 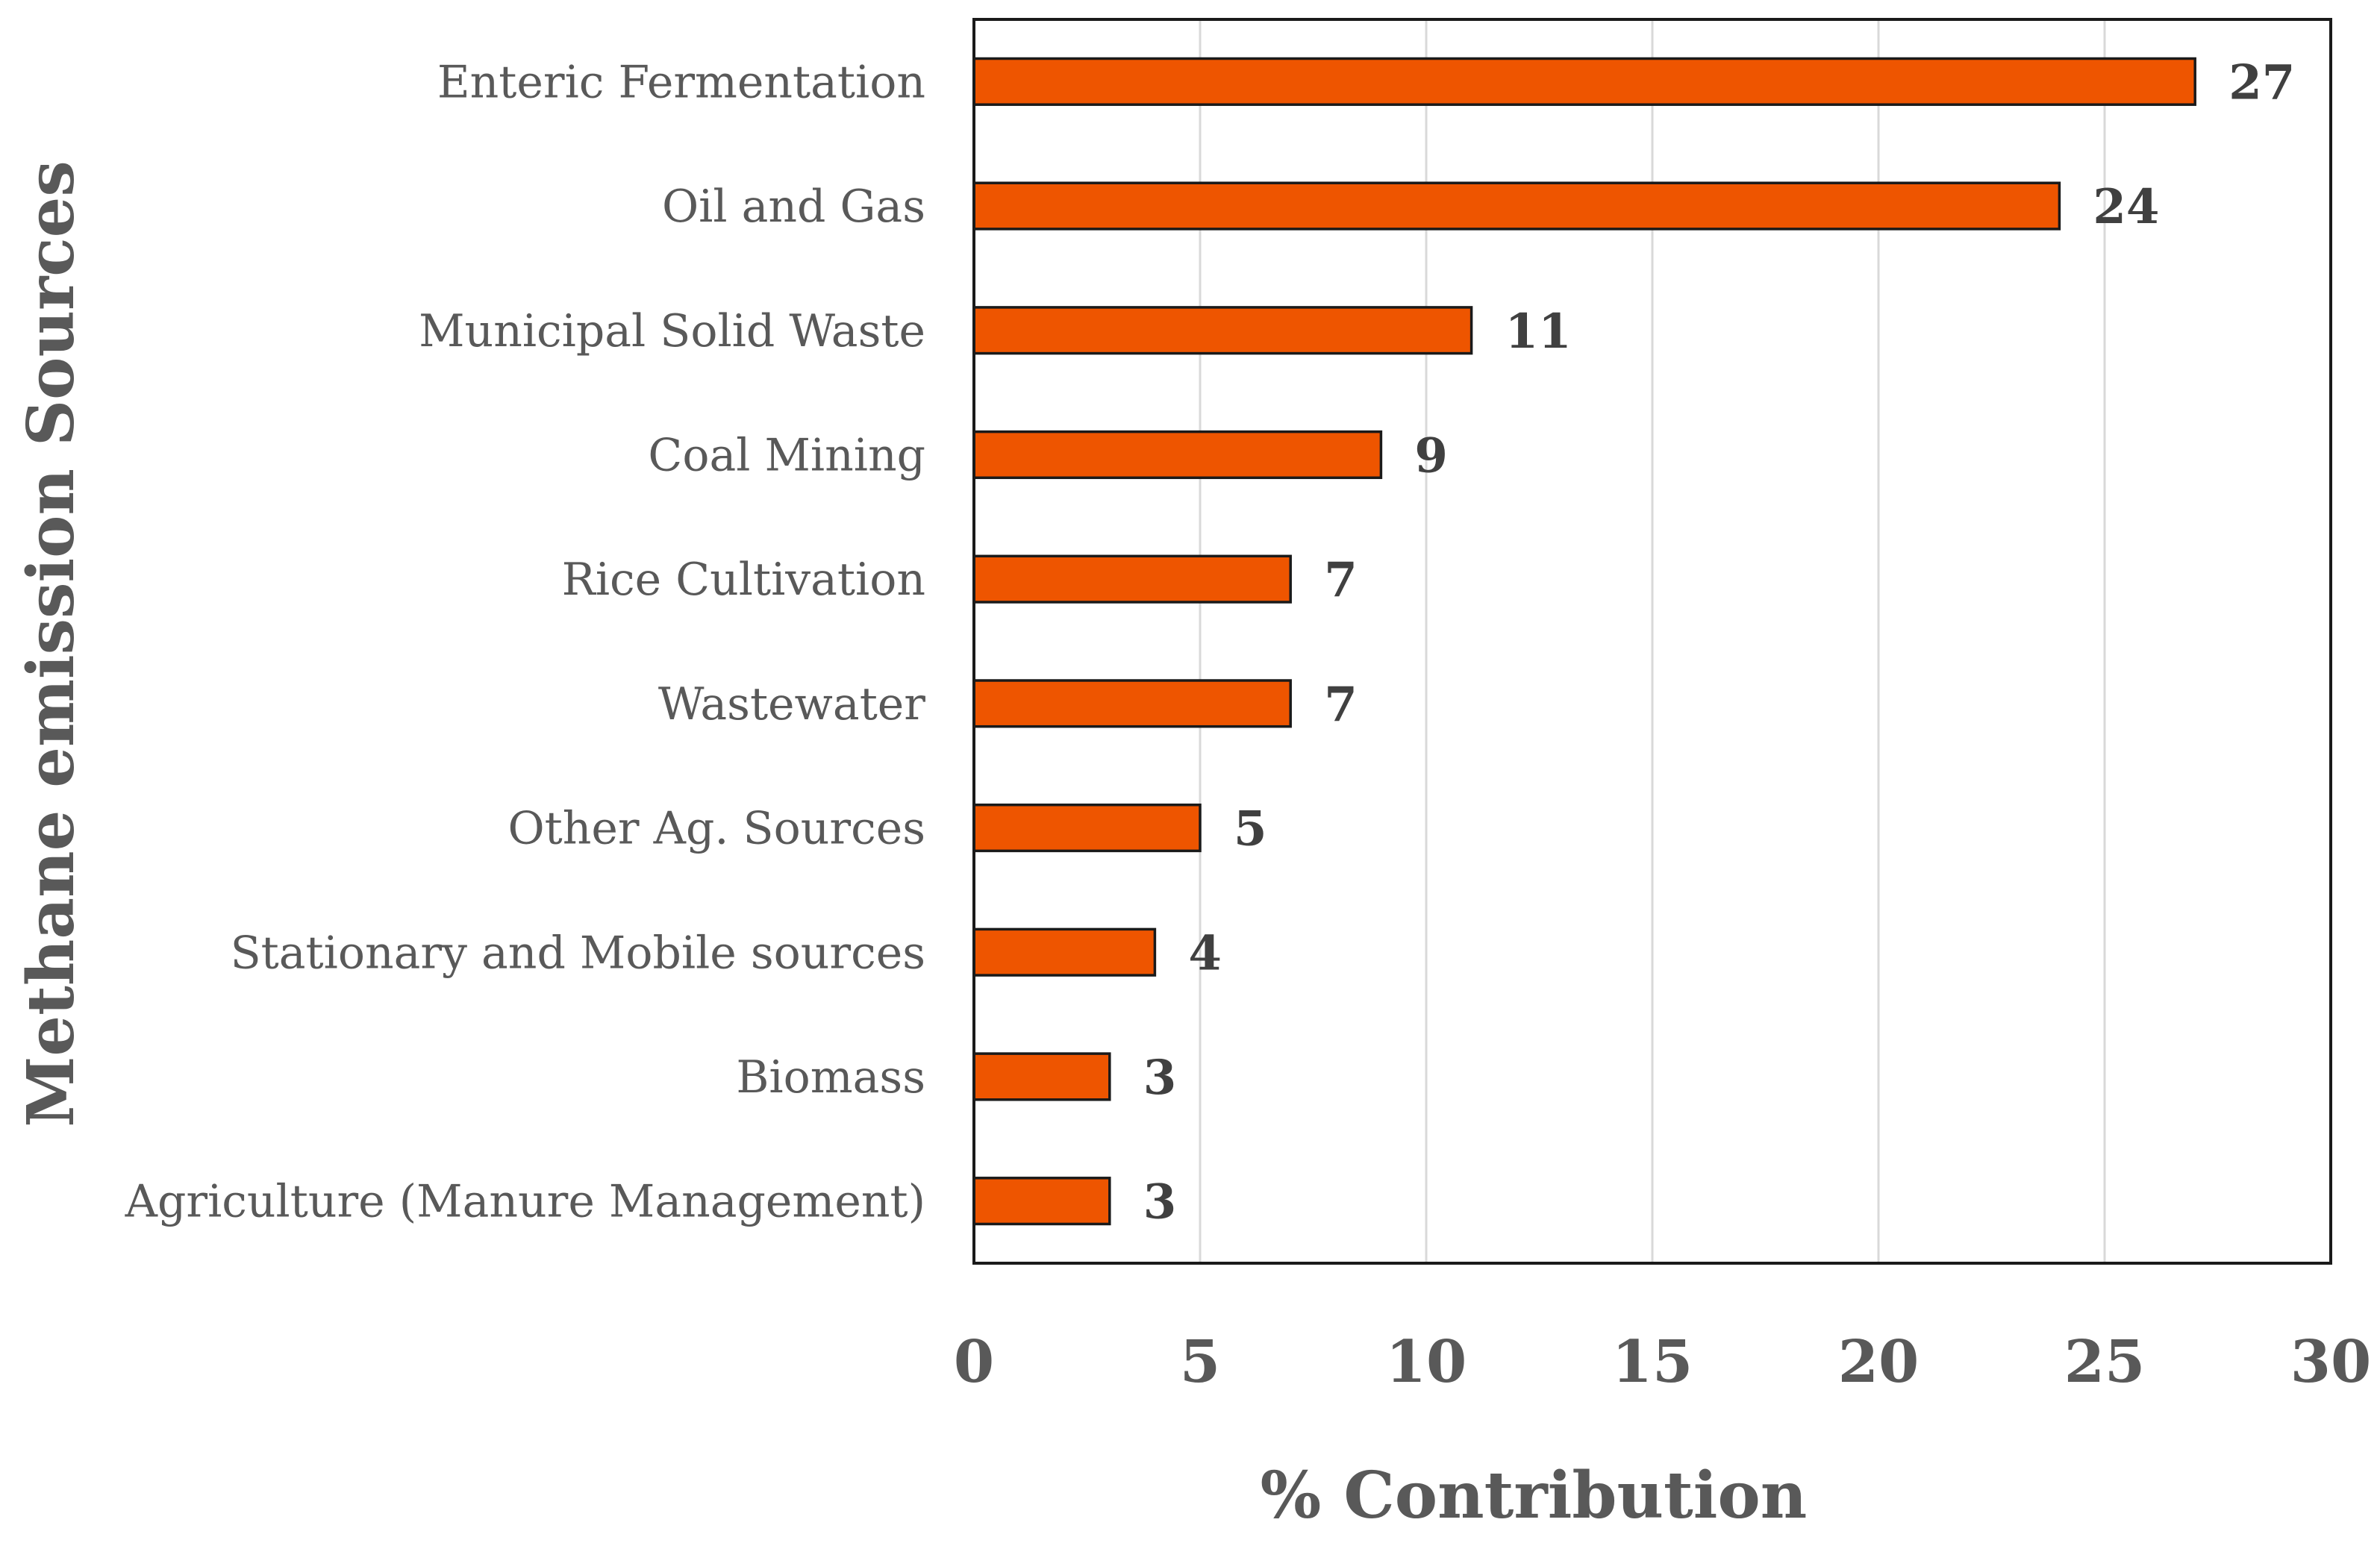 I want to click on category-label: Municipal Solid Waste, so click(x=672, y=331).